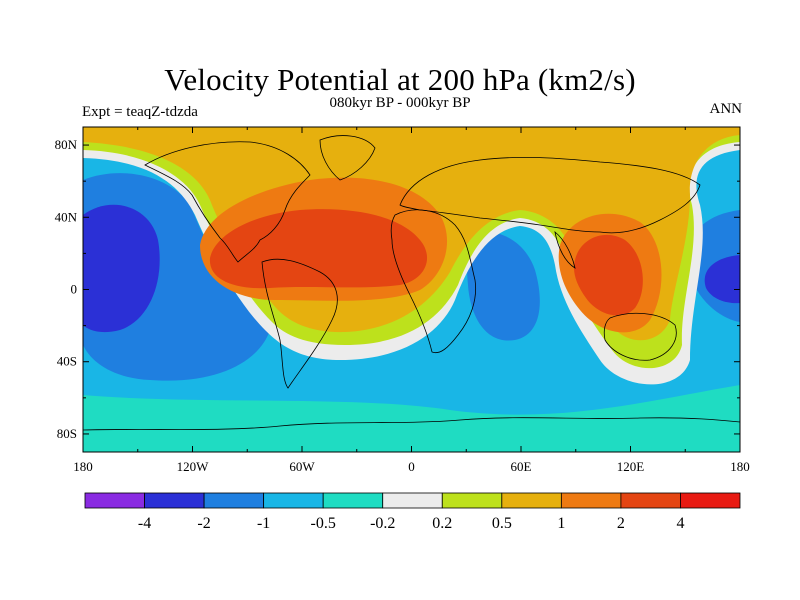 Image resolution: width=800 pixels, height=600 pixels. Describe the element at coordinates (621, 523) in the screenshot. I see `colorbar-label: 2` at that location.